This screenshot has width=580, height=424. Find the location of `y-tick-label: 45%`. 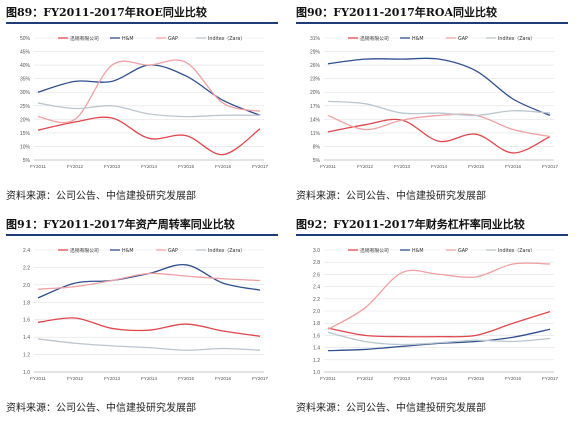

y-tick-label: 45% is located at coordinates (25, 53).